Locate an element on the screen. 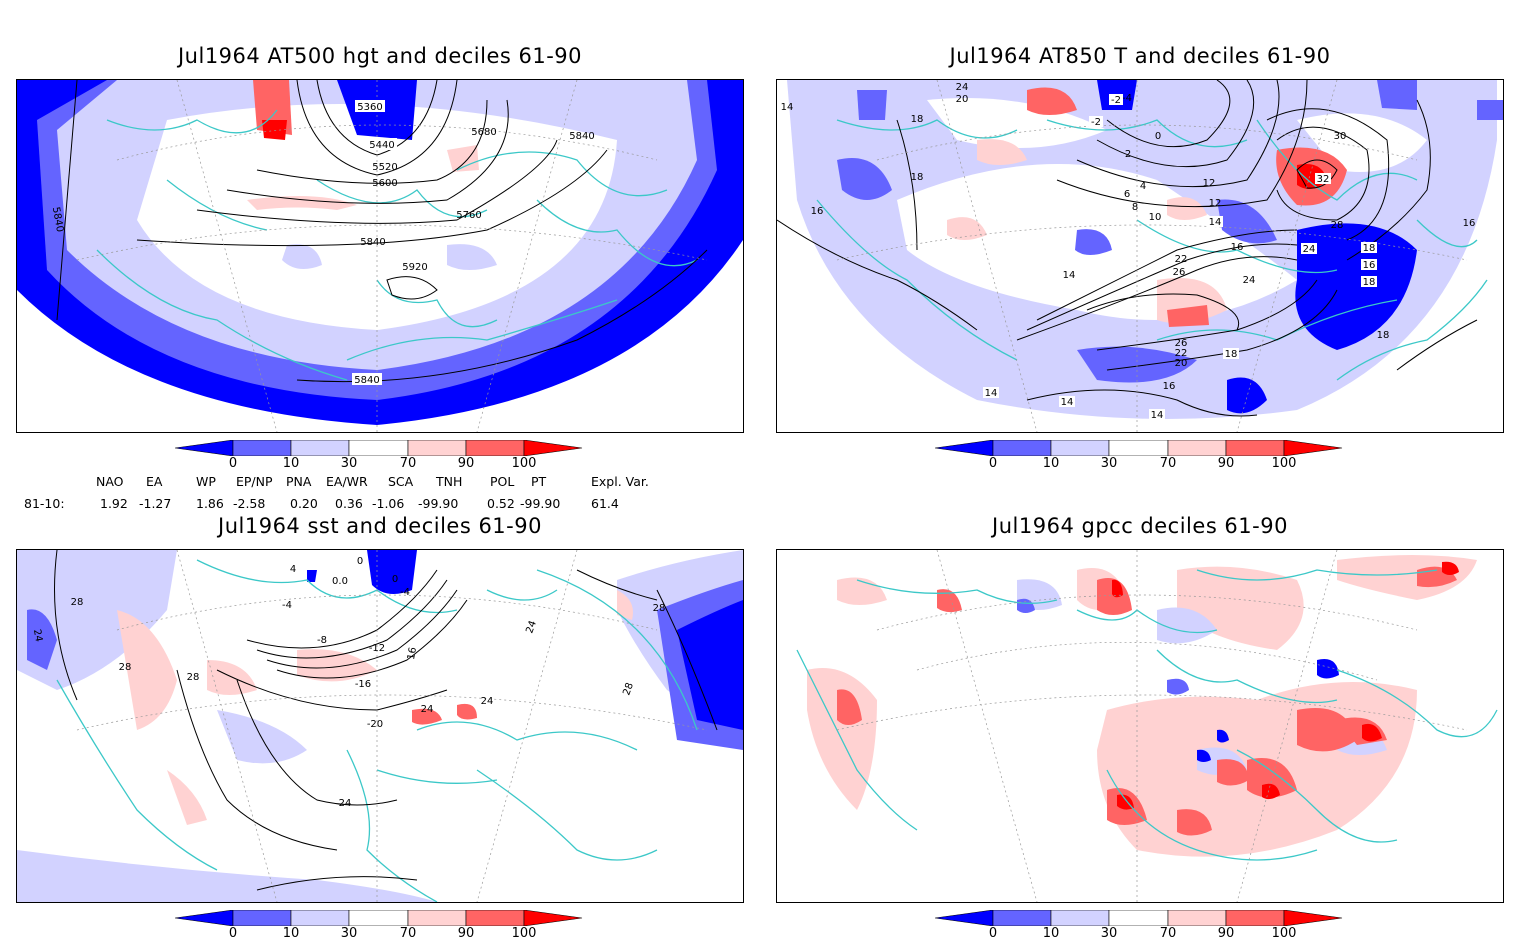 This screenshot has width=1520, height=941. contour-label: 2 is located at coordinates (1128, 154).